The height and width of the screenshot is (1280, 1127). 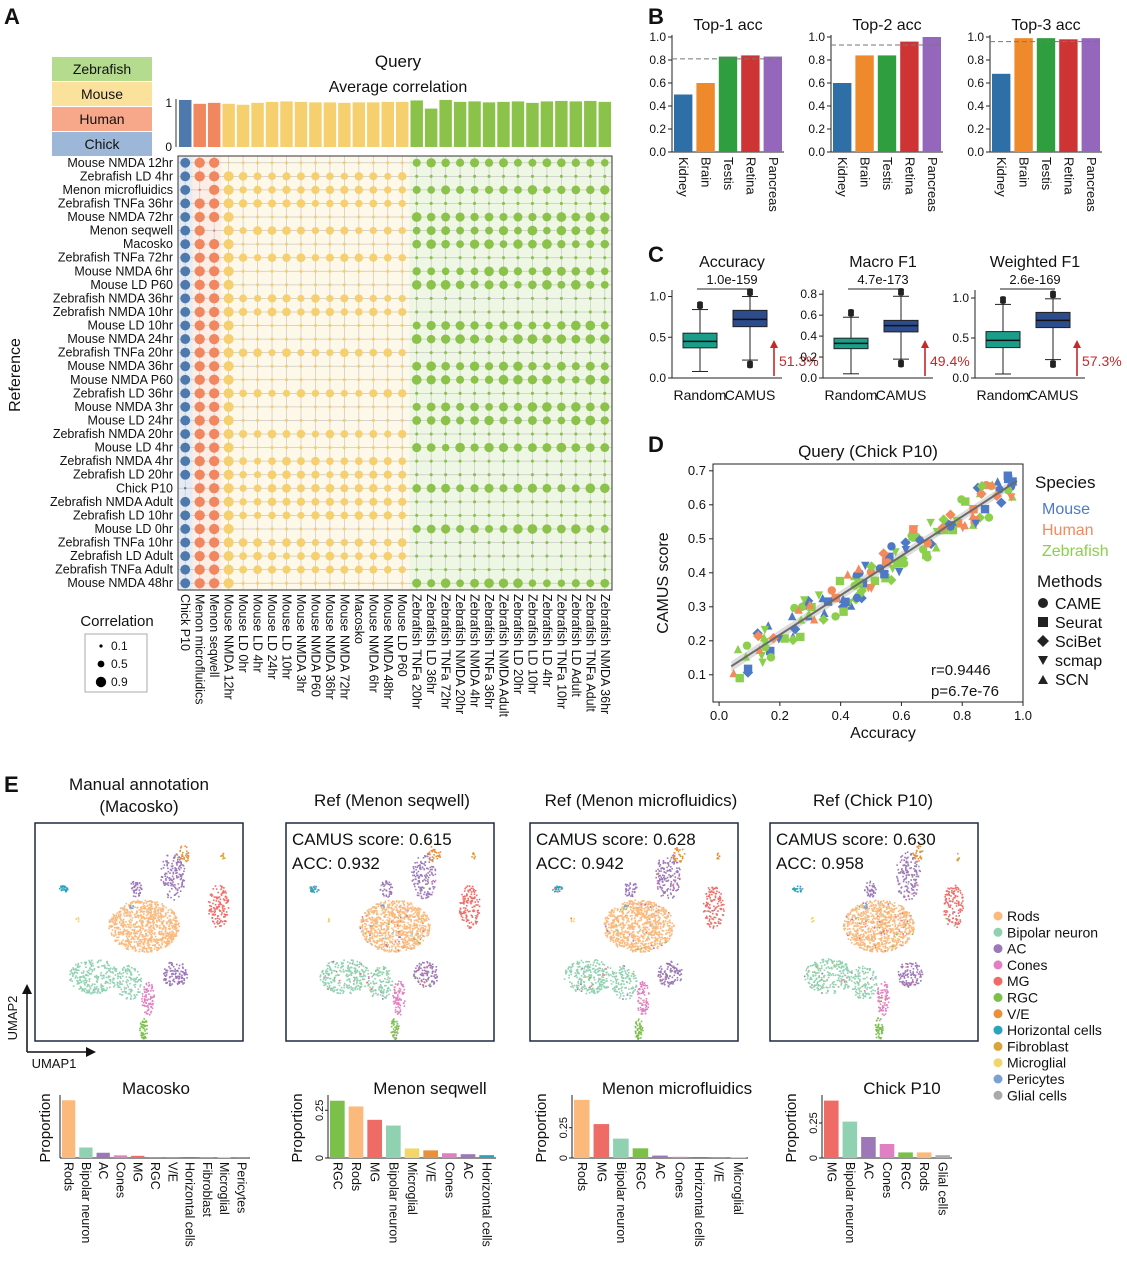 I want to click on x-tick-label-random: Random, so click(x=1003, y=395).